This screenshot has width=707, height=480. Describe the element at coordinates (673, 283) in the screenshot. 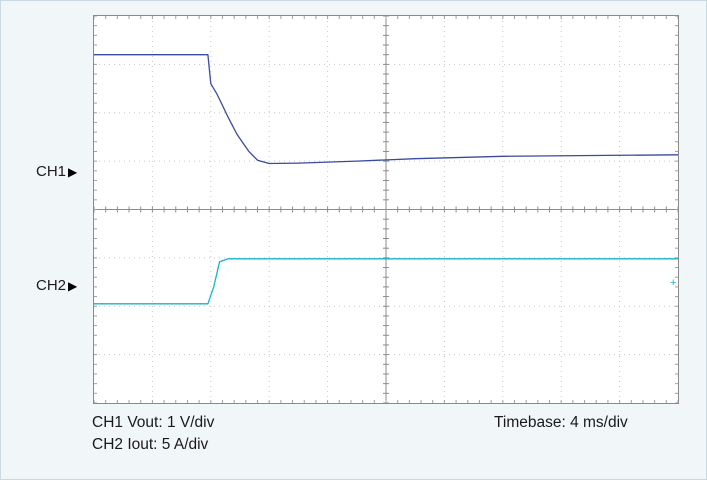

I see `ch2-offset-marker-icon: +` at that location.